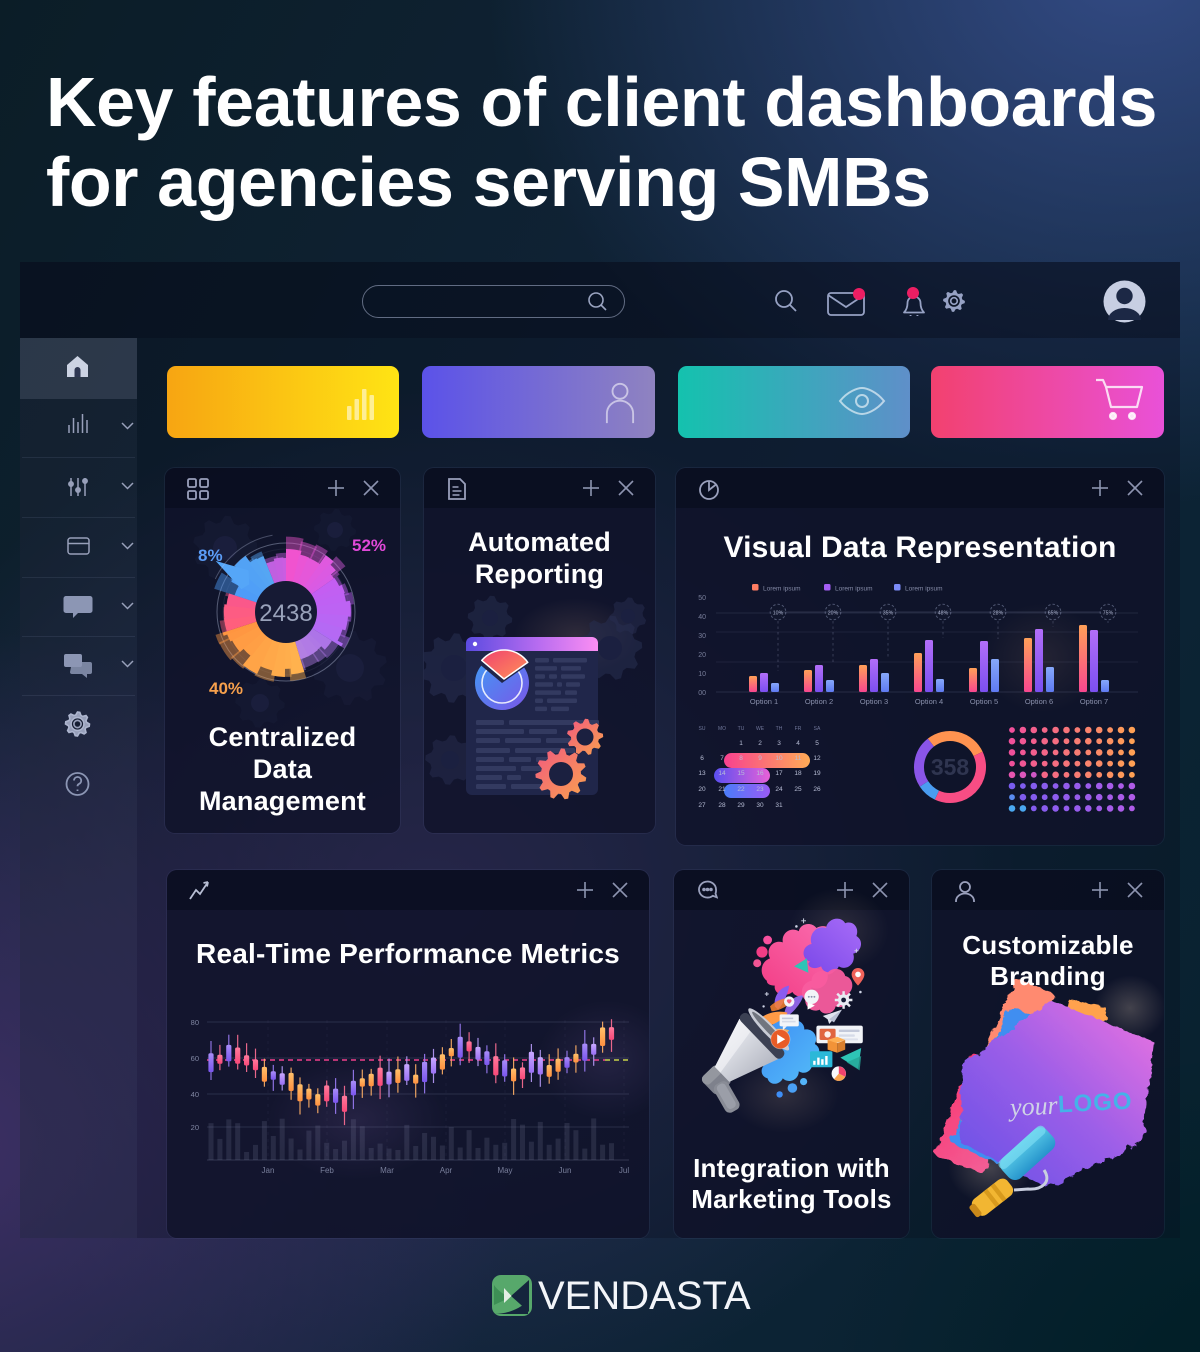  Describe the element at coordinates (722, 729) in the screenshot. I see `svg-text: MO` at that location.